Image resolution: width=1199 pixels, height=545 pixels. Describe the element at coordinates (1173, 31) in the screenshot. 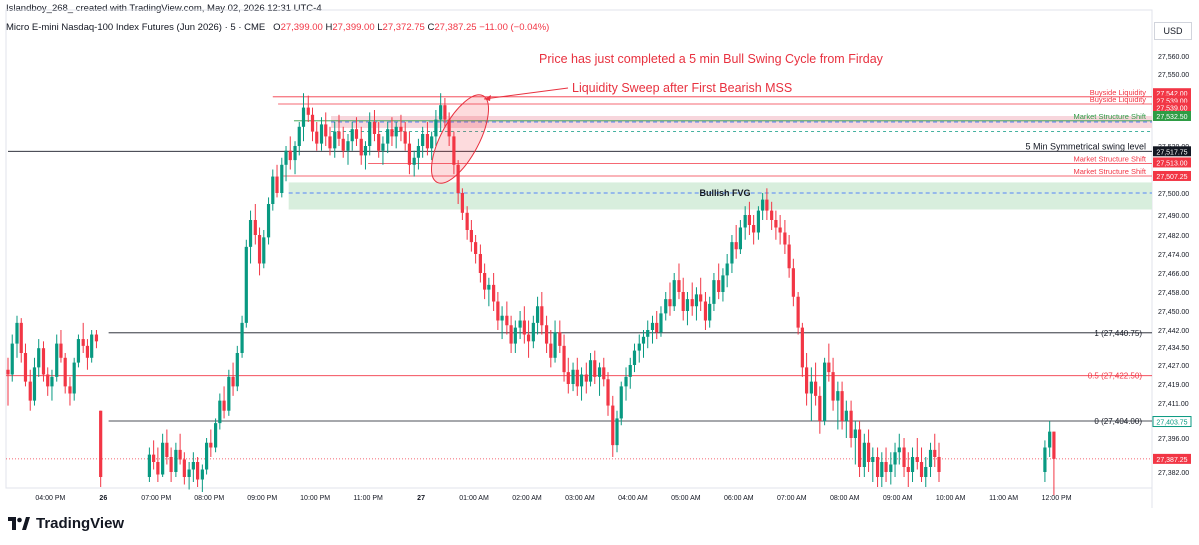

I see `currency-button: USD` at that location.